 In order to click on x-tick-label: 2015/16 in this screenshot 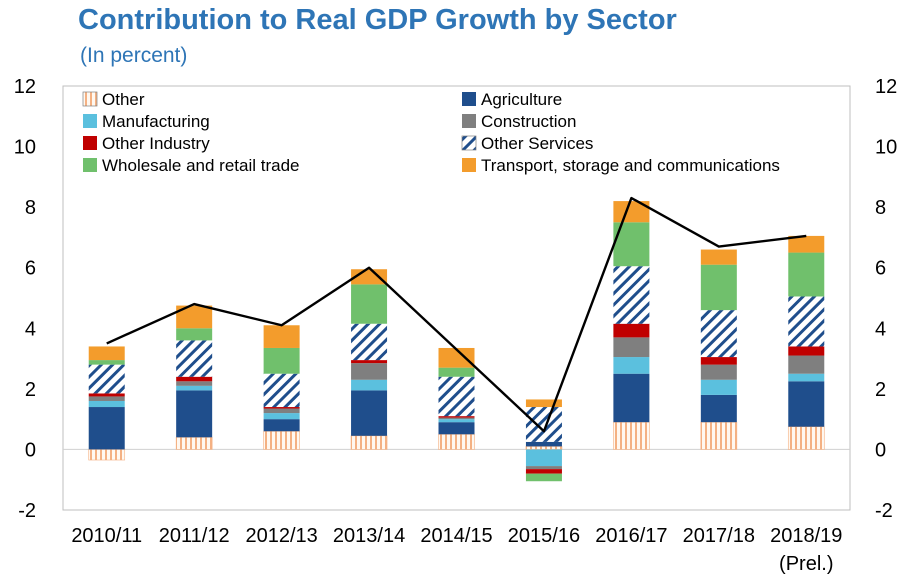, I will do `click(544, 536)`.